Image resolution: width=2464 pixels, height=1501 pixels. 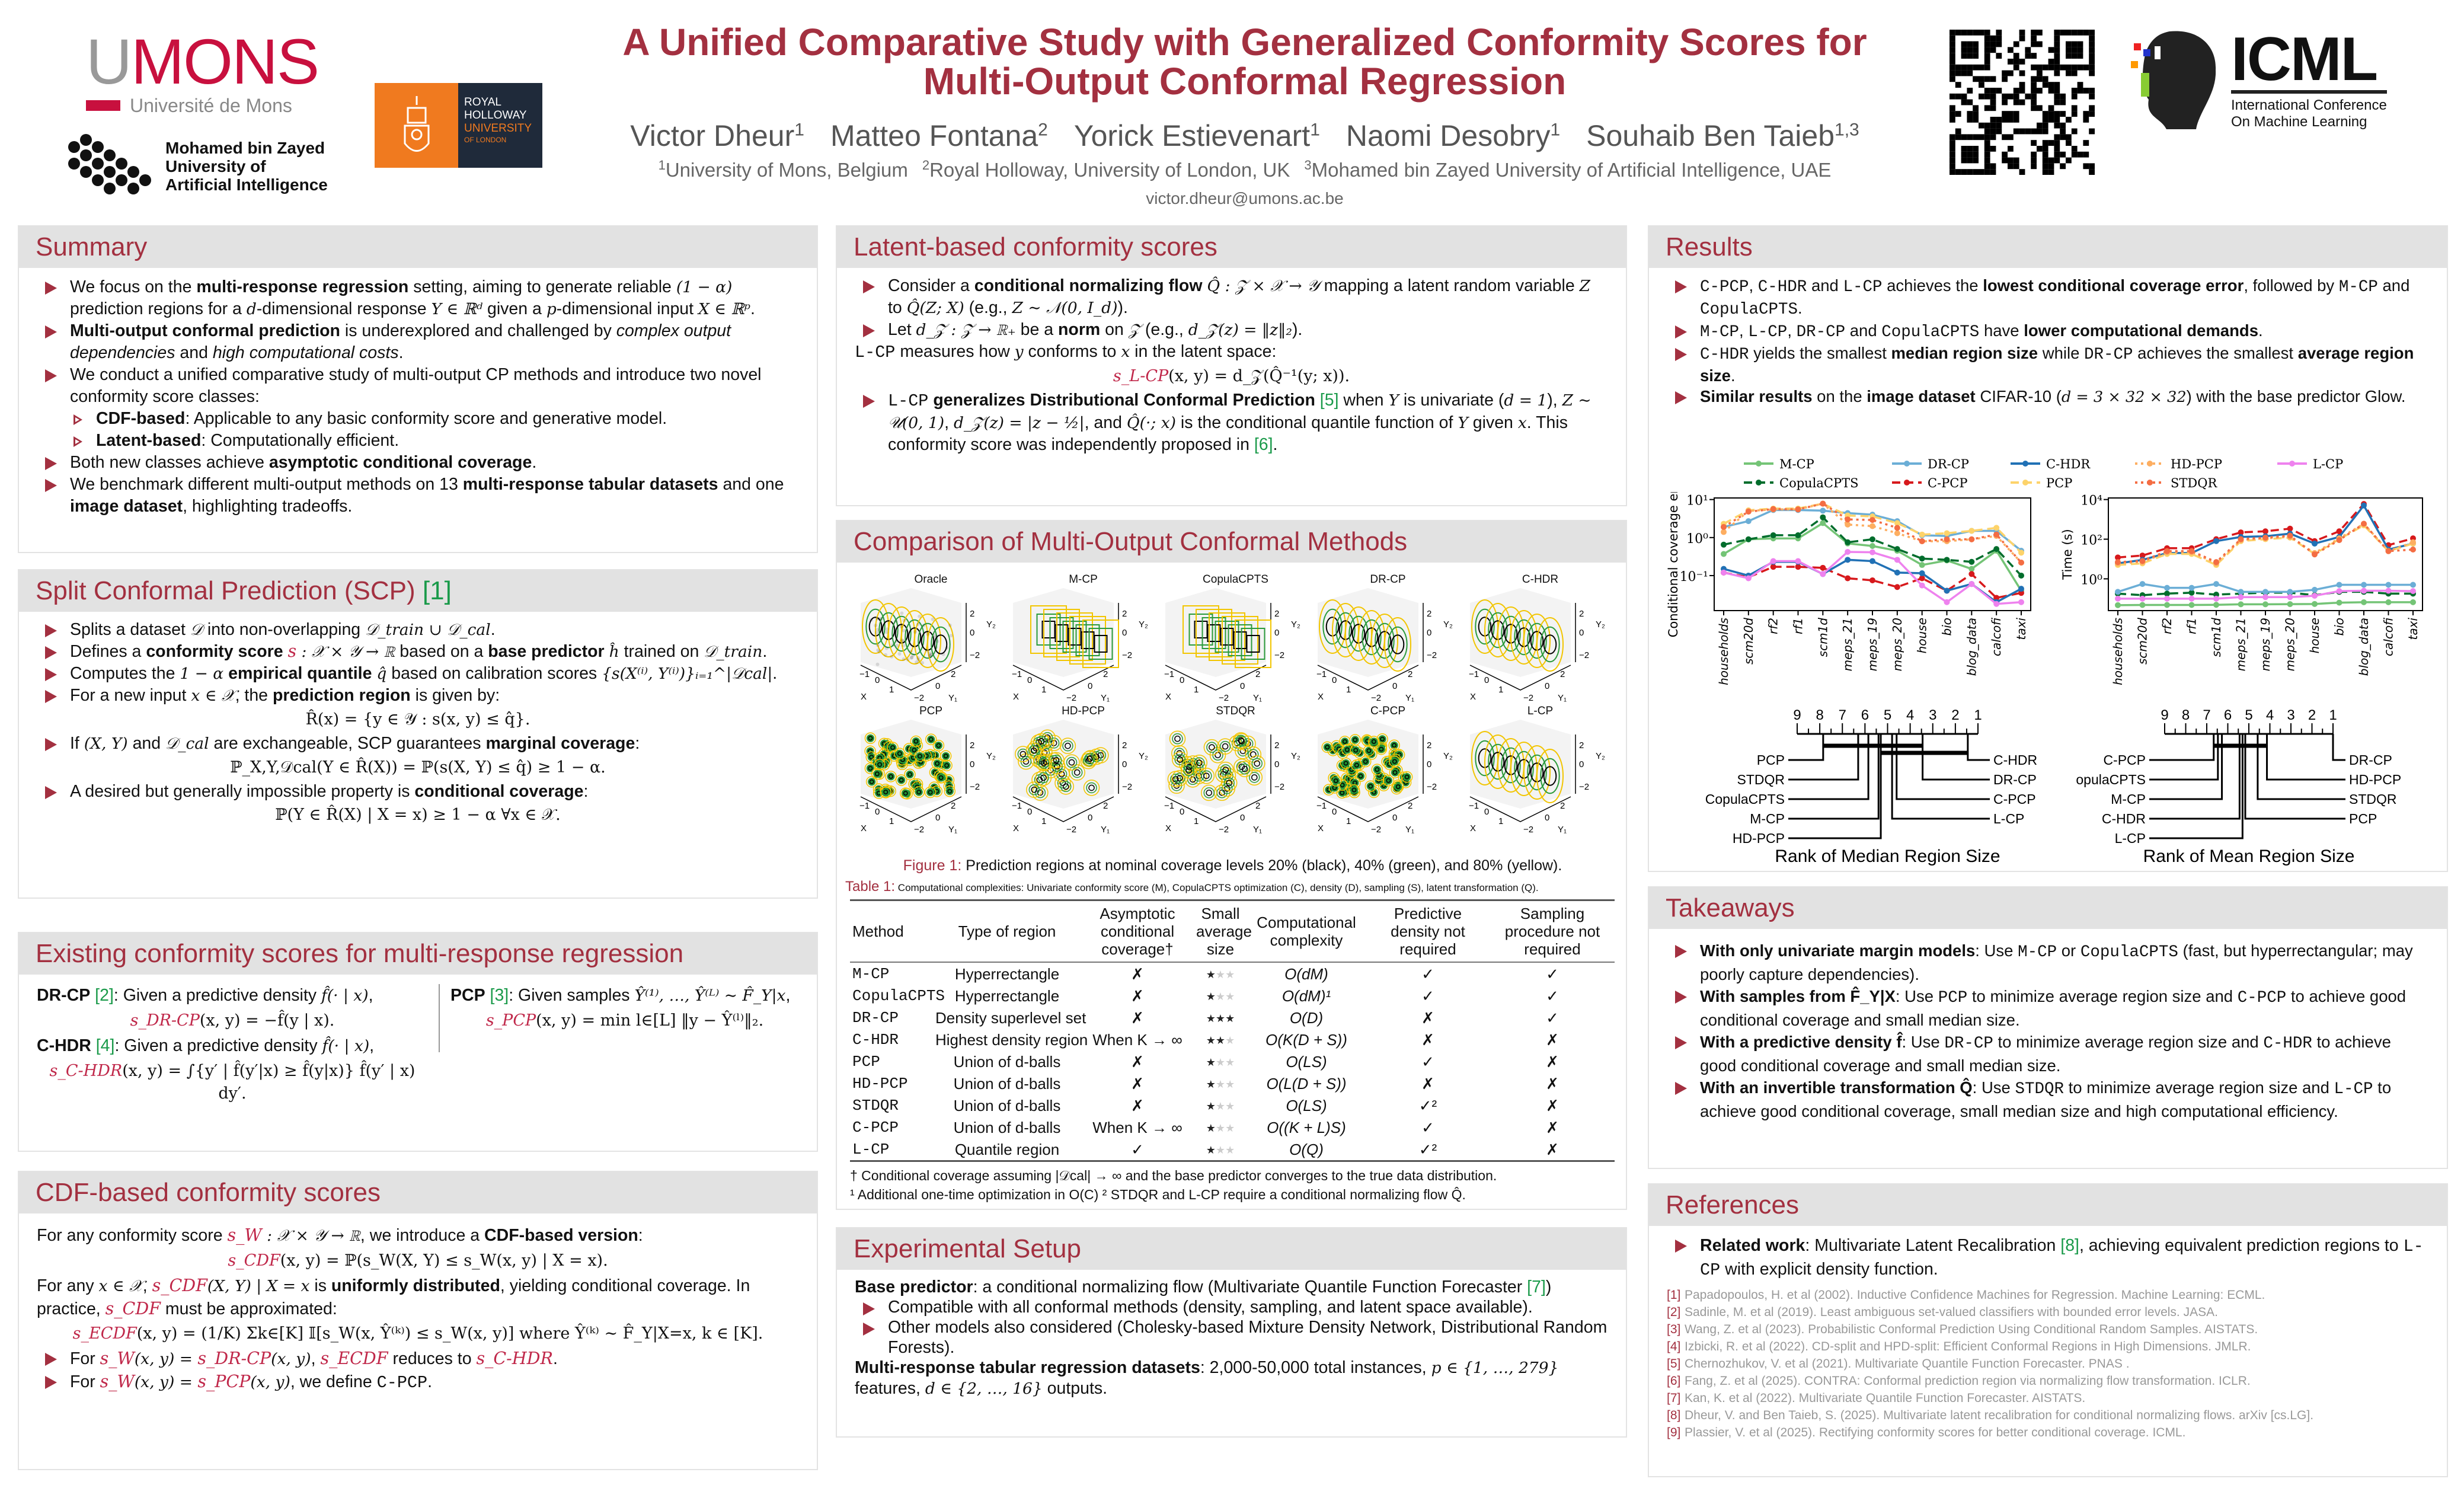 What do you see at coordinates (268, 506) in the screenshot?
I see `text-run: , highlighting tradeoffs.` at bounding box center [268, 506].